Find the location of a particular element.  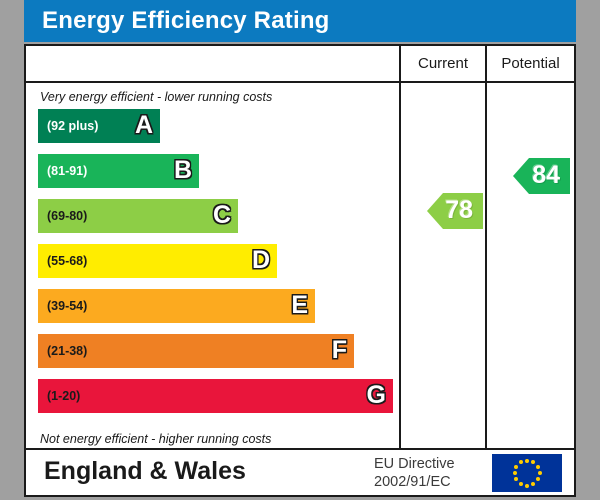

band-letter-b: B is located at coordinates (182, 170).